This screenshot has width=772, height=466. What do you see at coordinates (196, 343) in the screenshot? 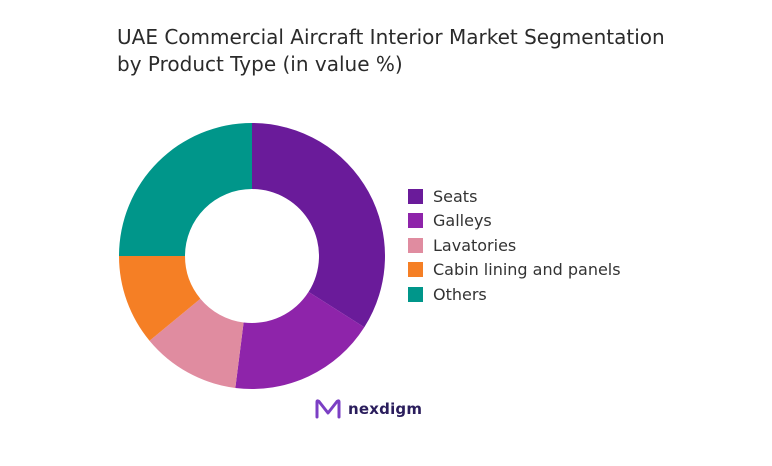
I see `donut-slice-lavatories` at bounding box center [196, 343].